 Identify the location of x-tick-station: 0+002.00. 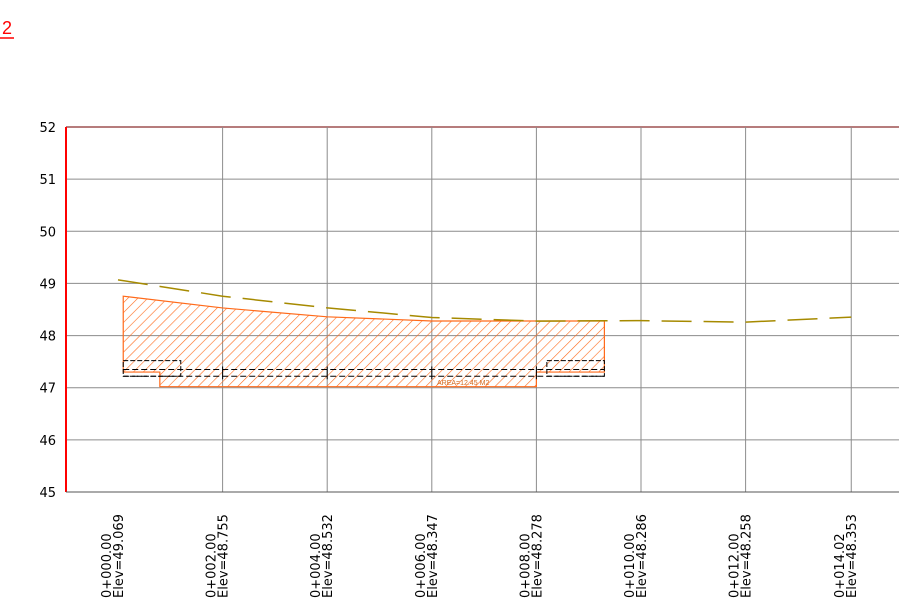
(212, 565).